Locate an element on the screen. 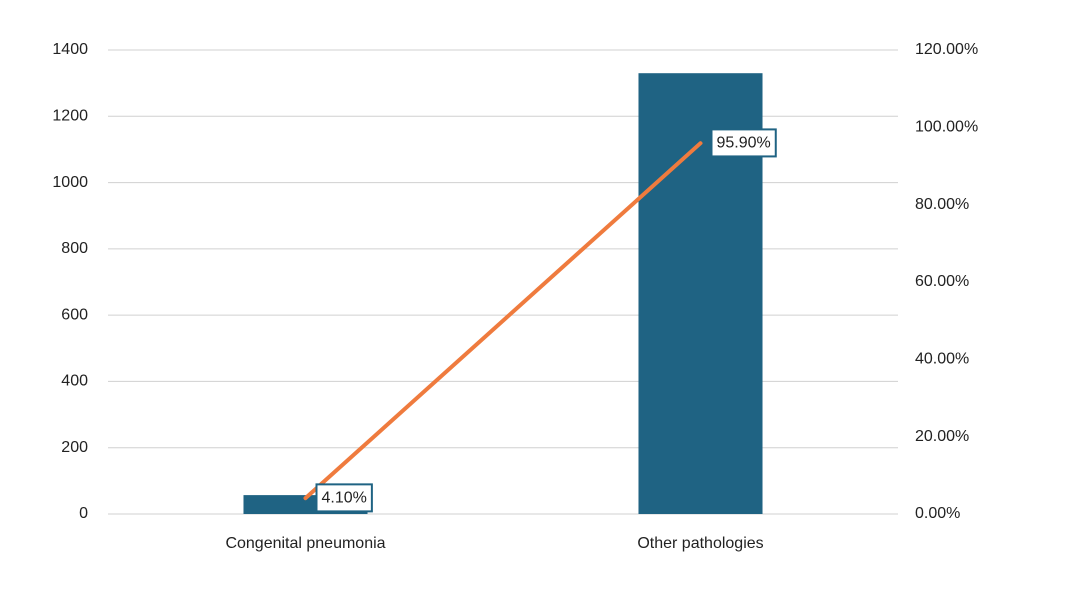 The height and width of the screenshot is (600, 1065). y-tick-label: 1000 is located at coordinates (70, 182).